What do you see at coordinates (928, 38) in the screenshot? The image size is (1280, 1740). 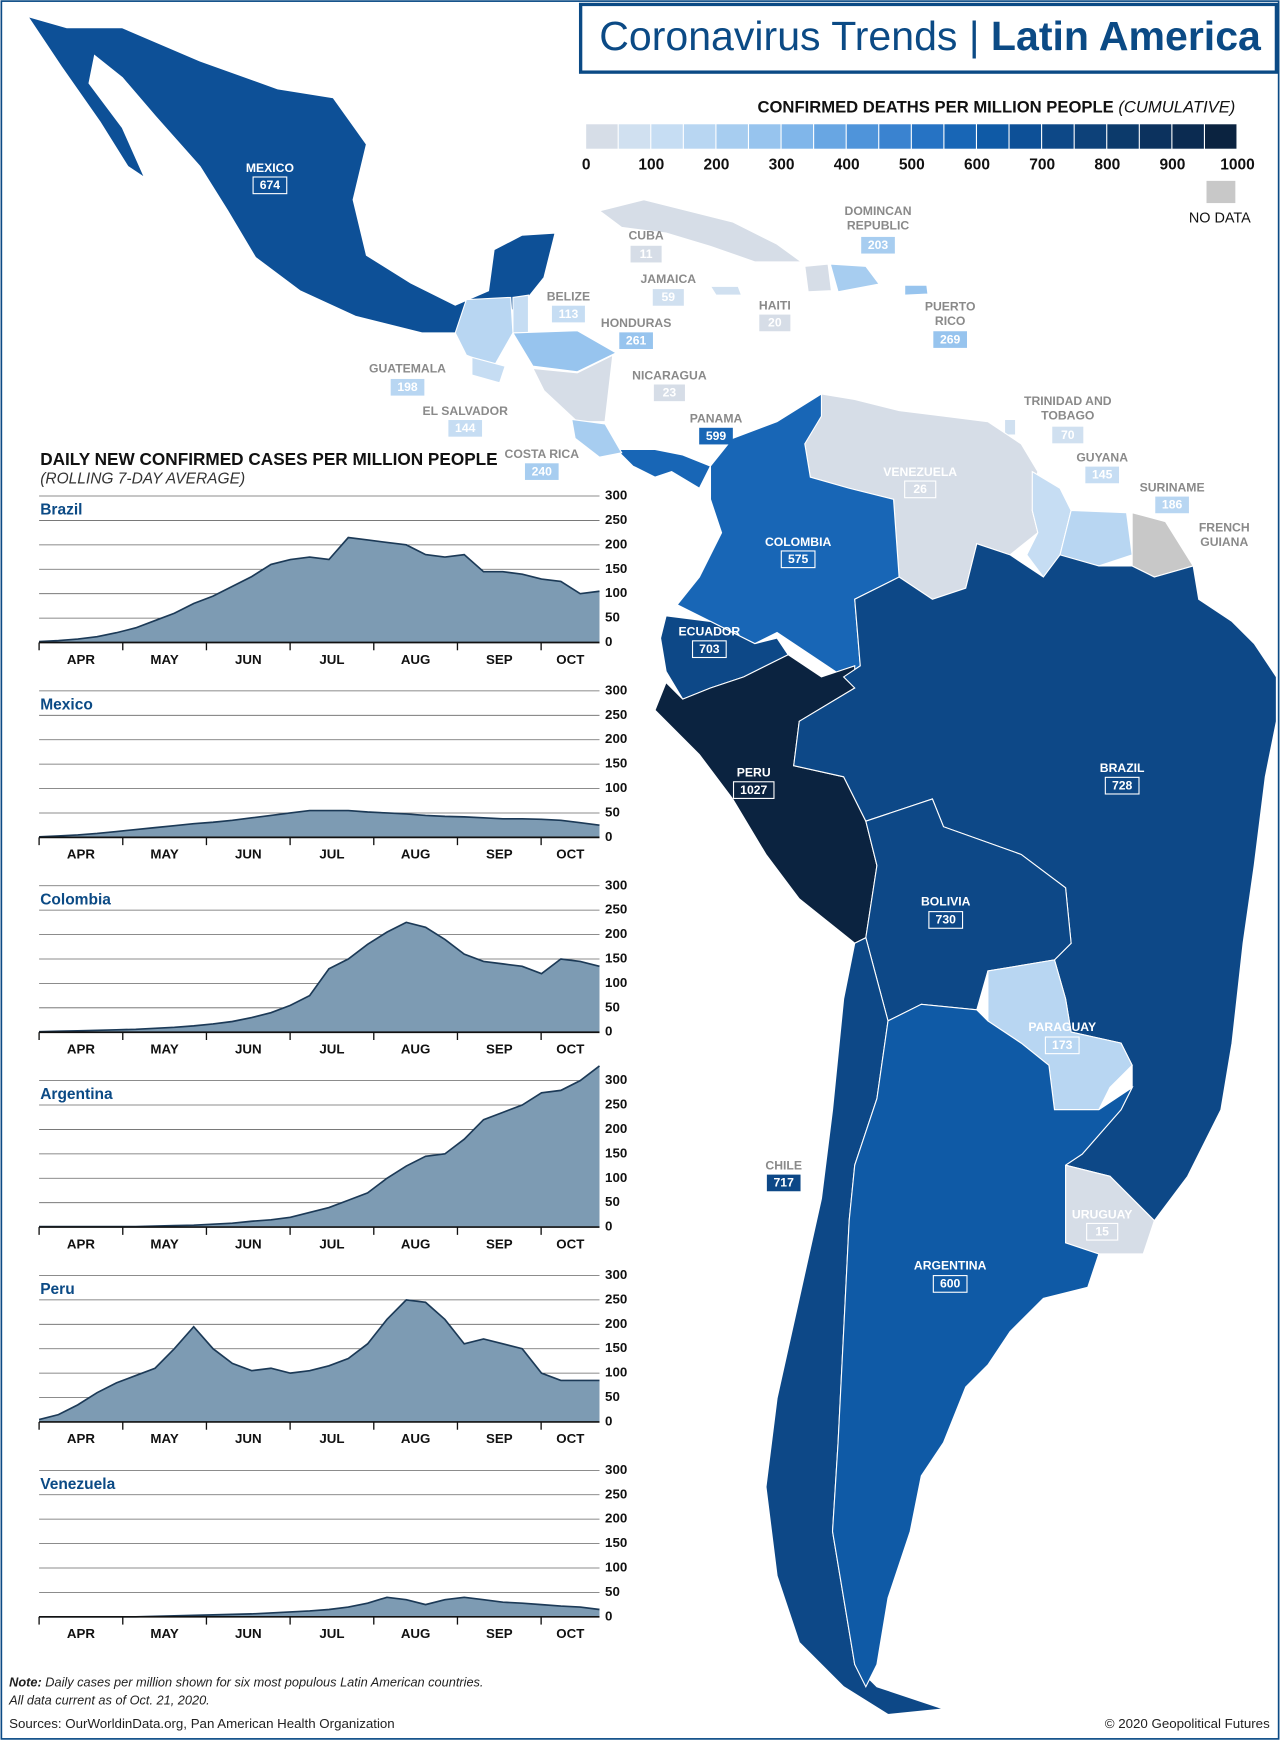 I see `title-box` at bounding box center [928, 38].